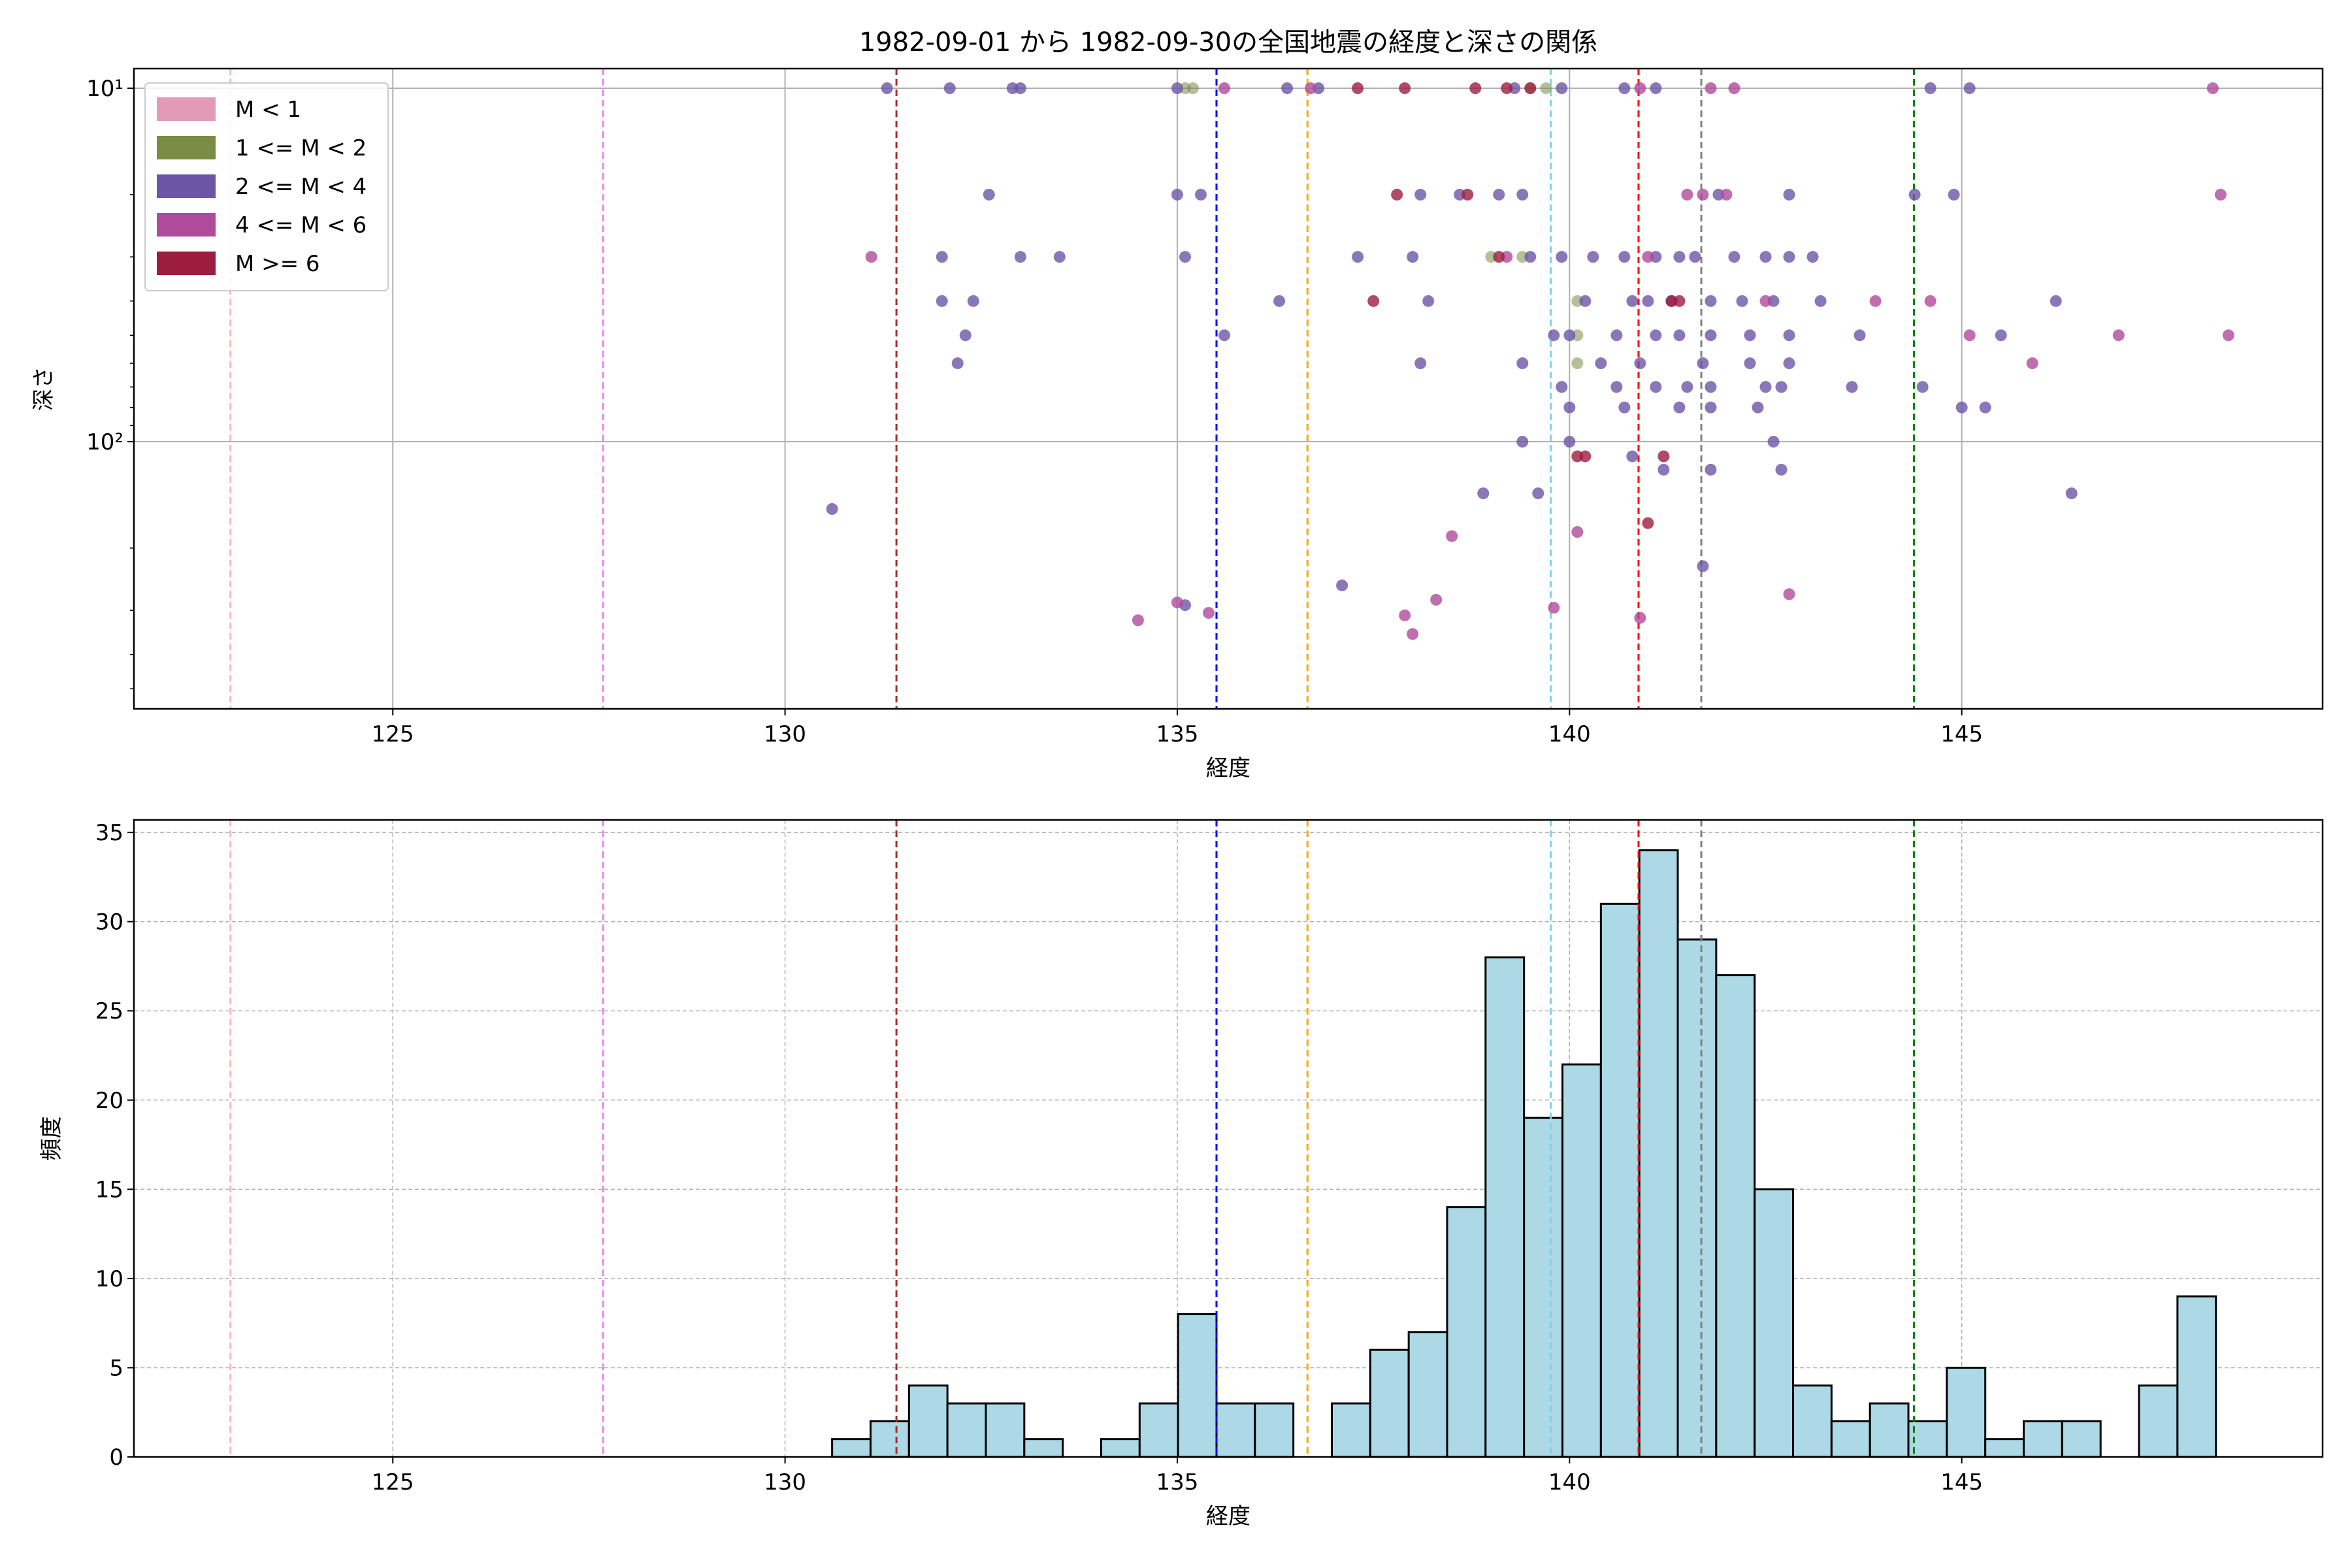 The image size is (2352, 1568). What do you see at coordinates (109, 1101) in the screenshot?
I see `histogram-y-tick-label: 20` at bounding box center [109, 1101].